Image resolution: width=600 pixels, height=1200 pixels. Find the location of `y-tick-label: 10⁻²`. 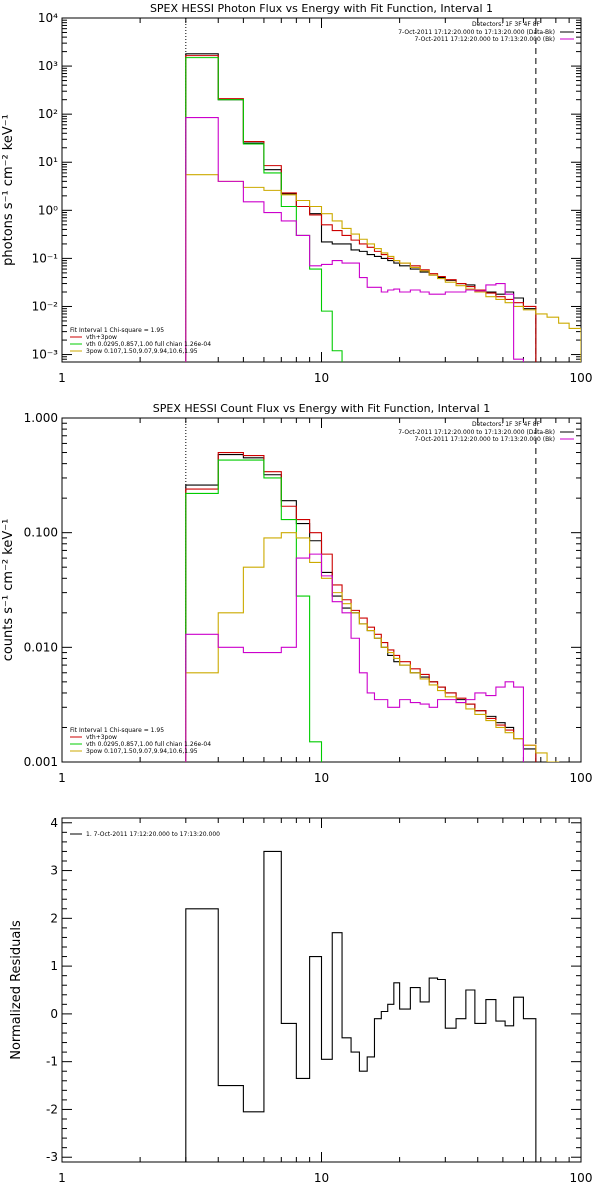

y-tick-label: 10⁻² is located at coordinates (45, 306).